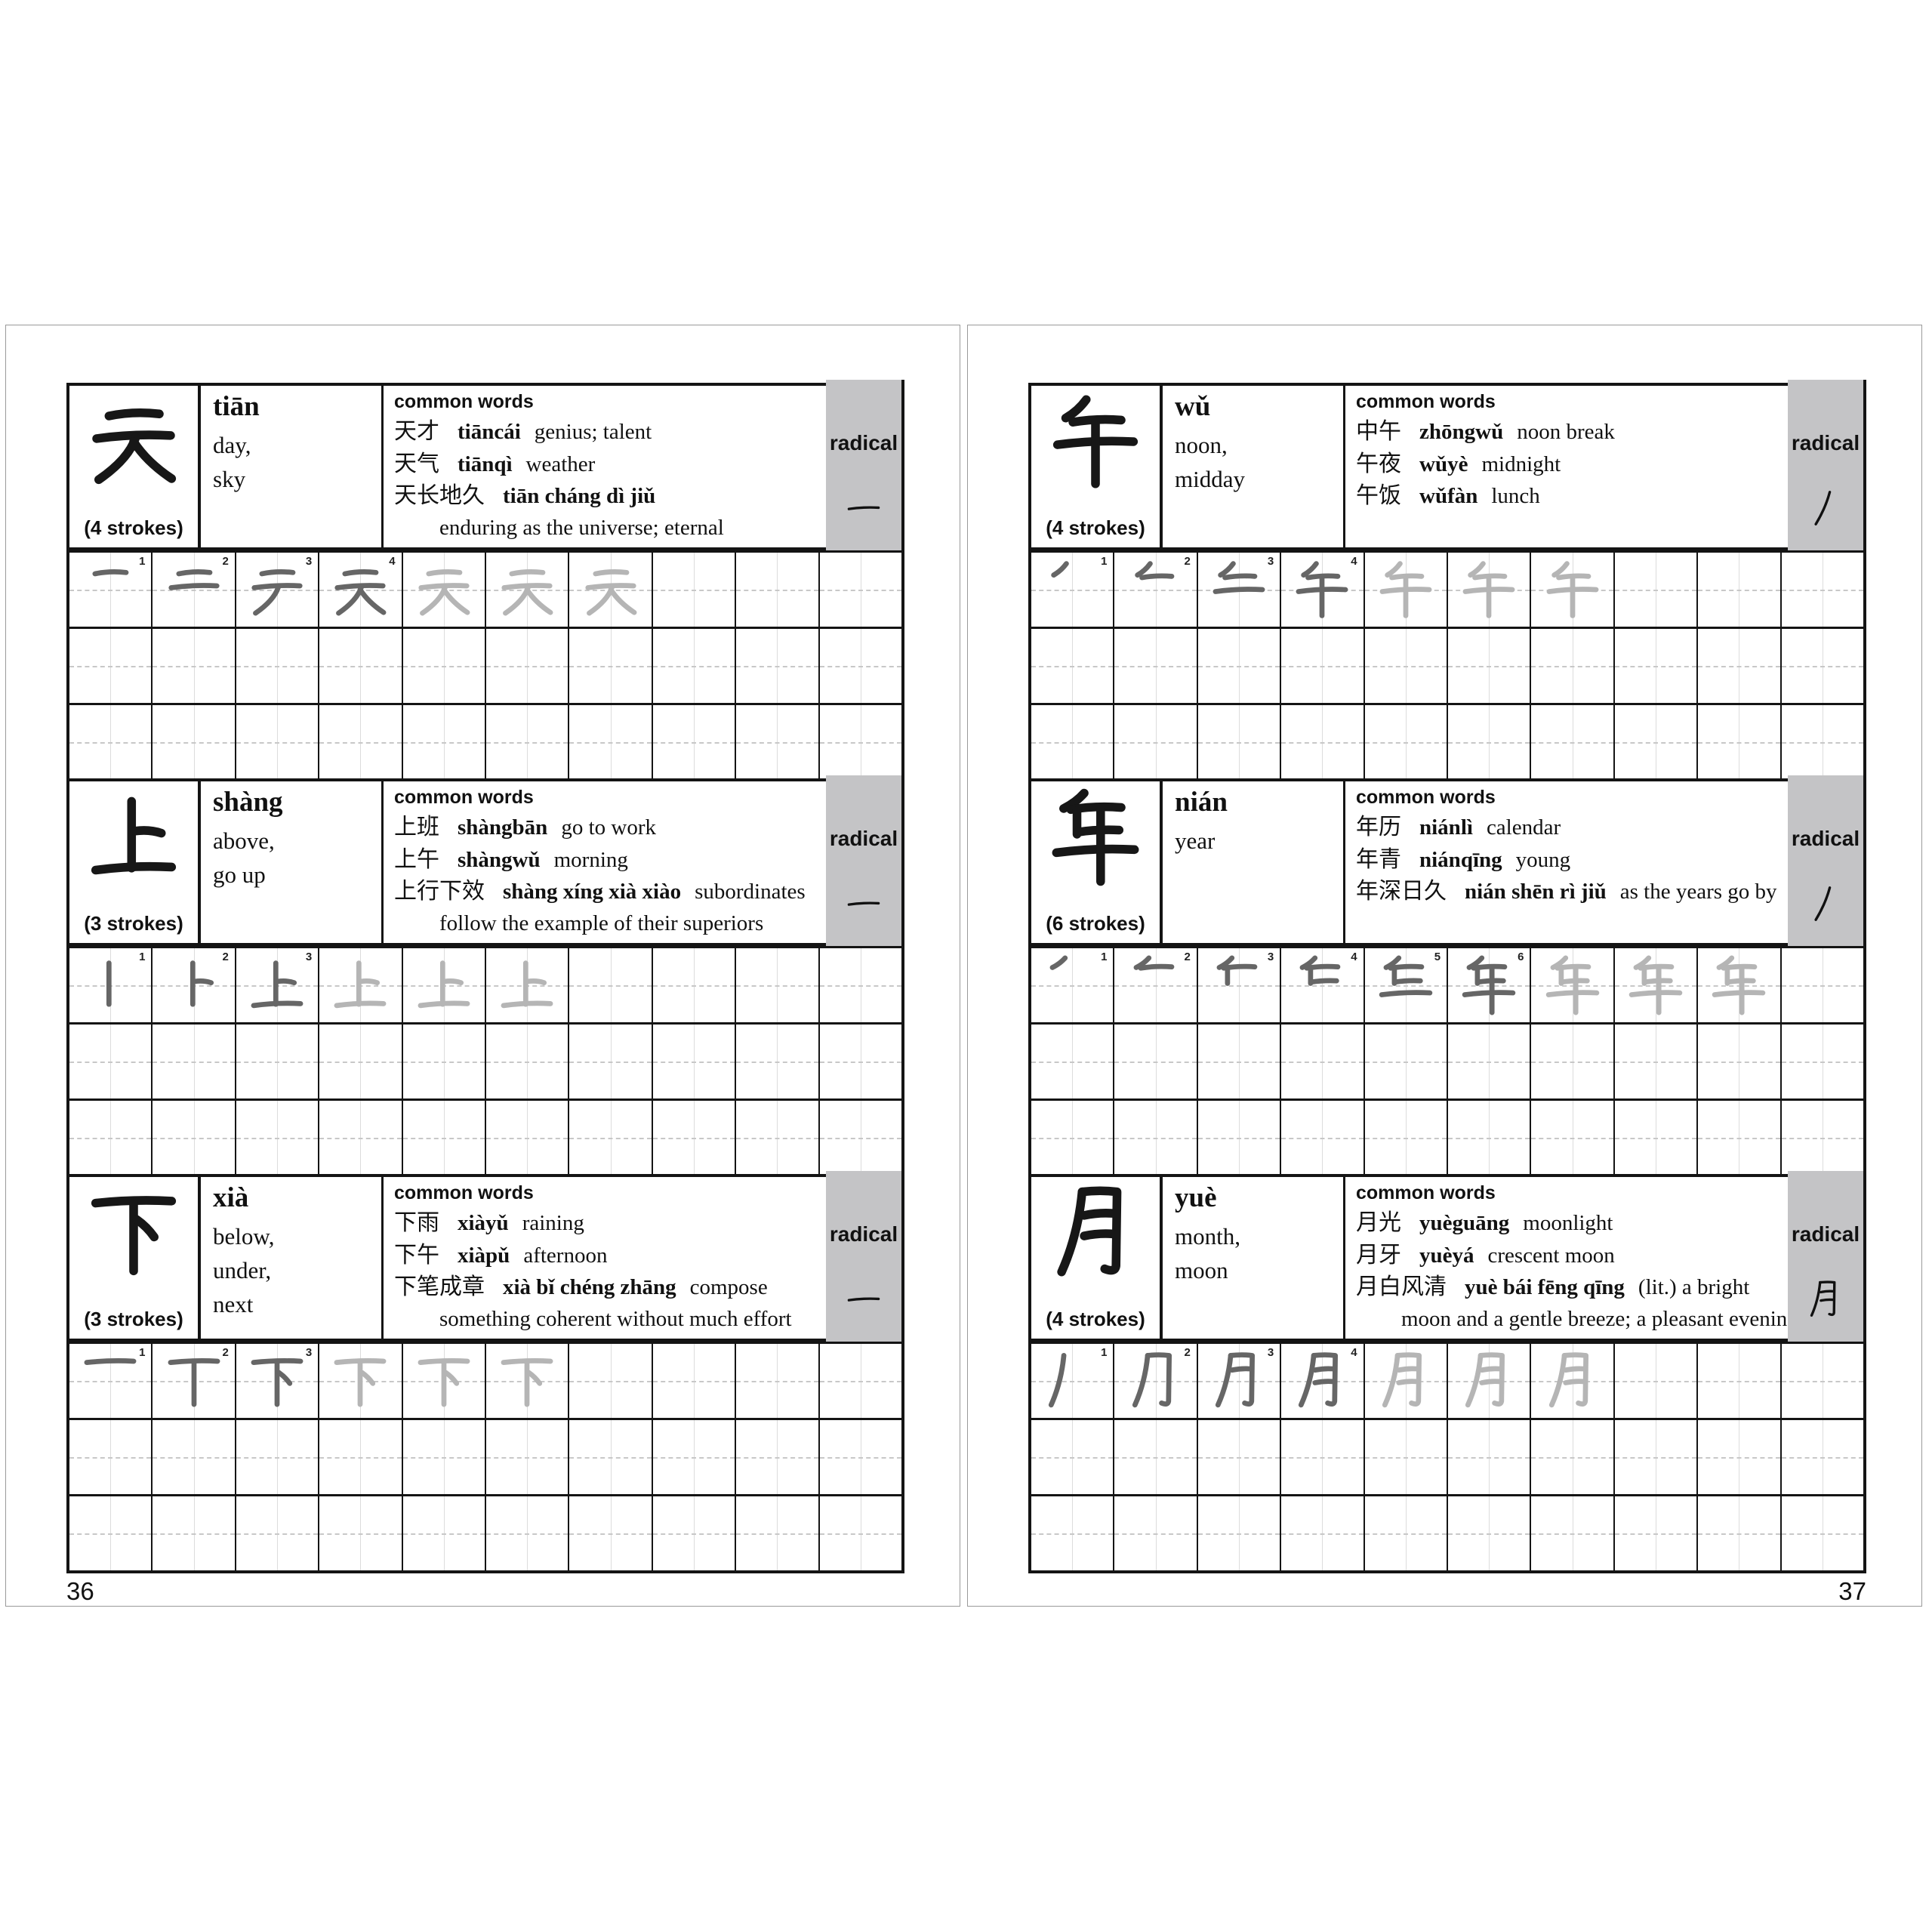  Describe the element at coordinates (1523, 827) in the screenshot. I see `common-word-gloss: calendar` at that location.